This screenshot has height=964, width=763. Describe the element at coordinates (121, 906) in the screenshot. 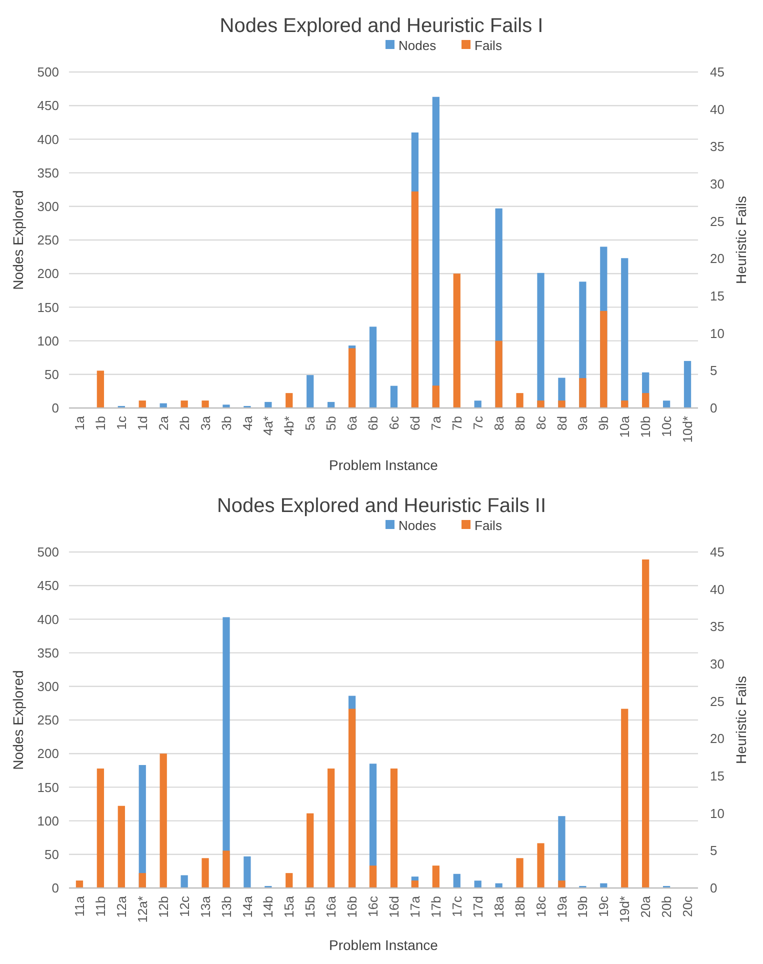

I see `x-tick-label: 12a` at that location.